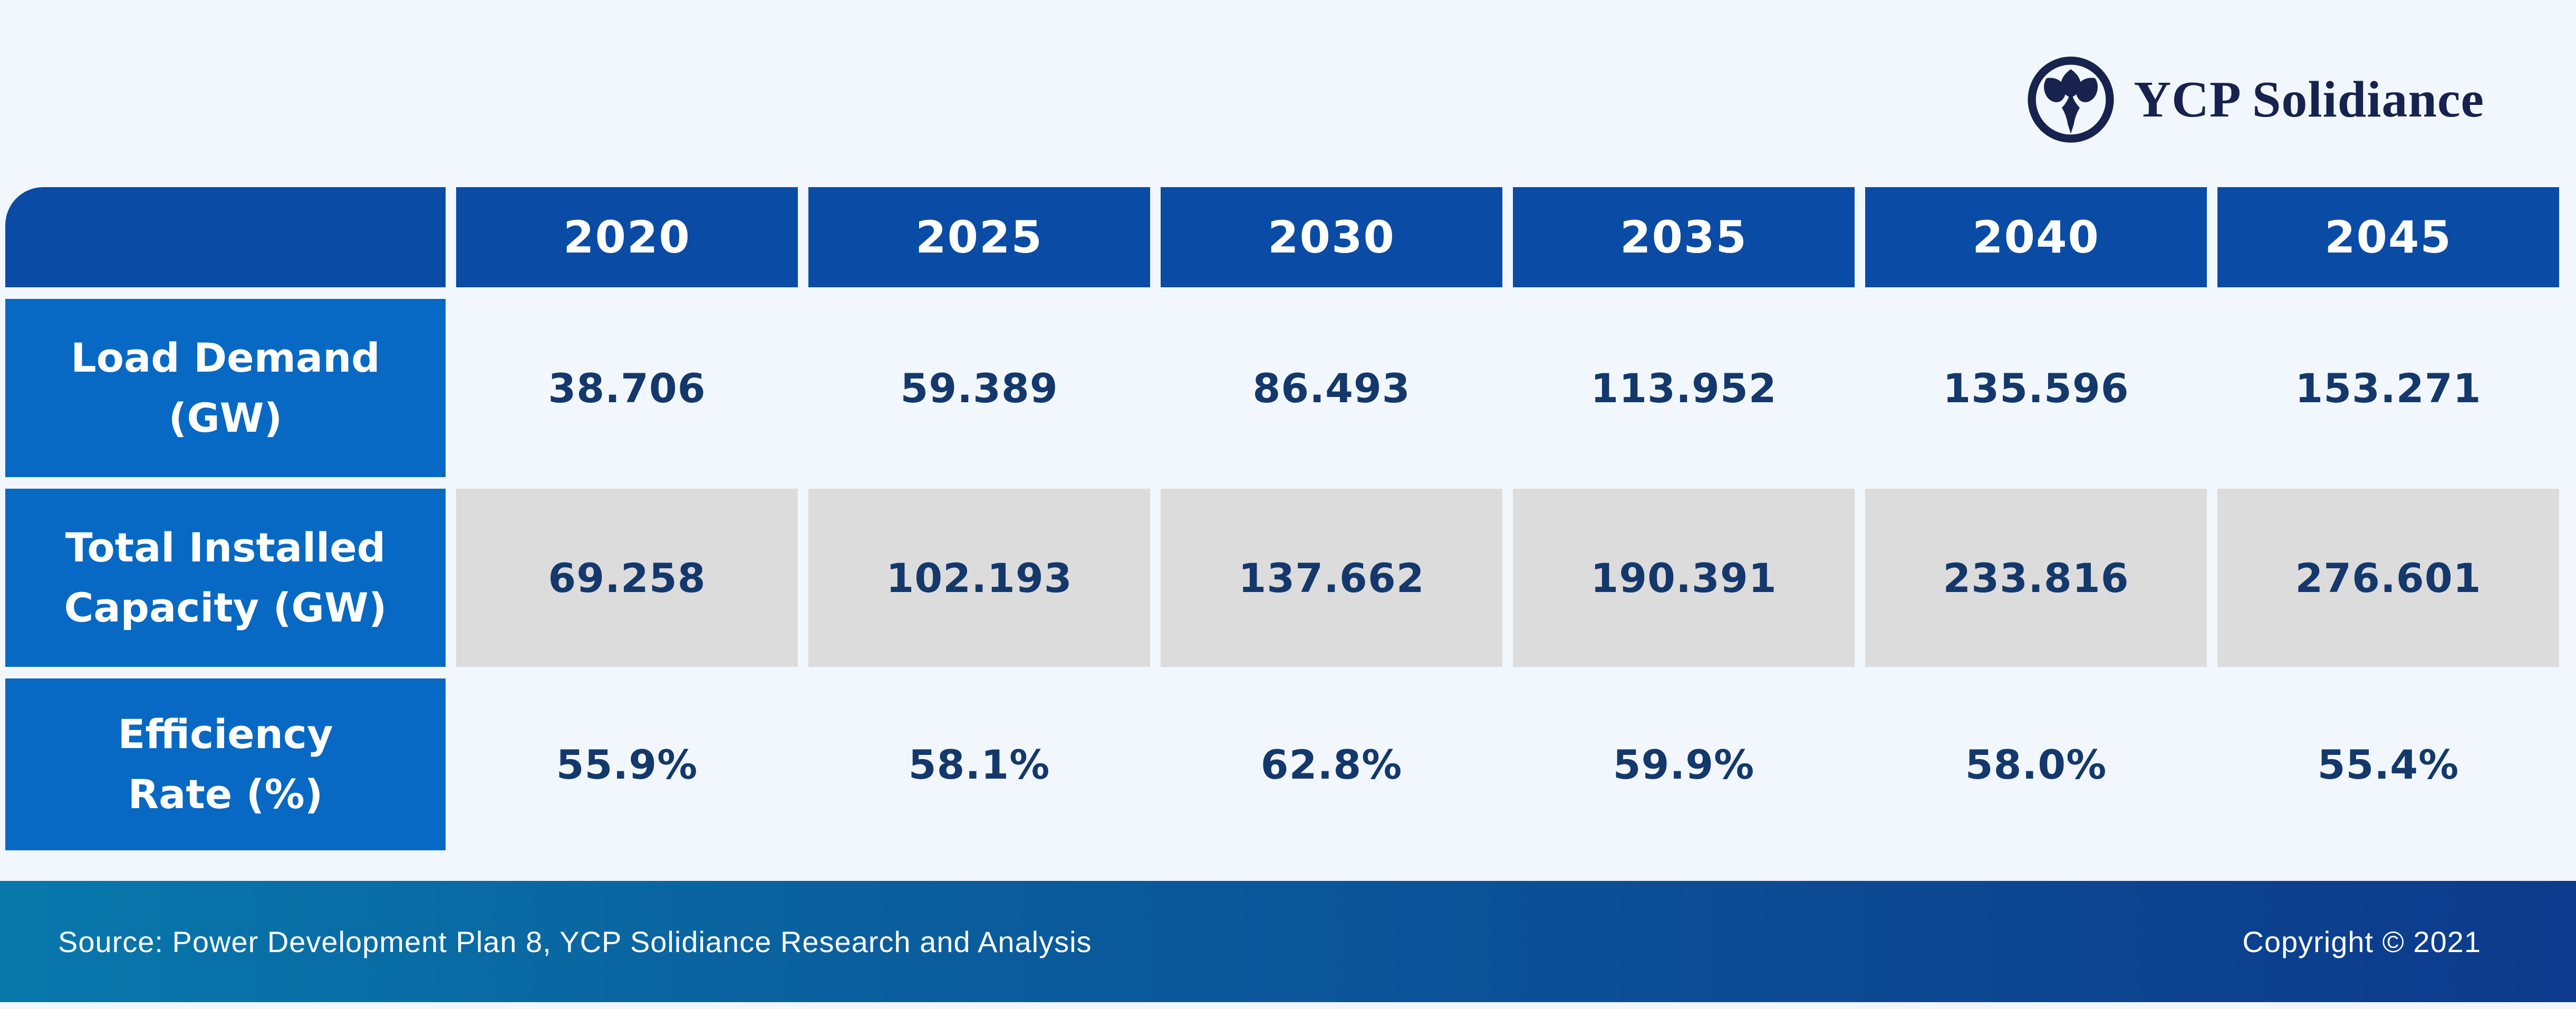  What do you see at coordinates (225, 237) in the screenshot?
I see `header-empty-cell` at bounding box center [225, 237].